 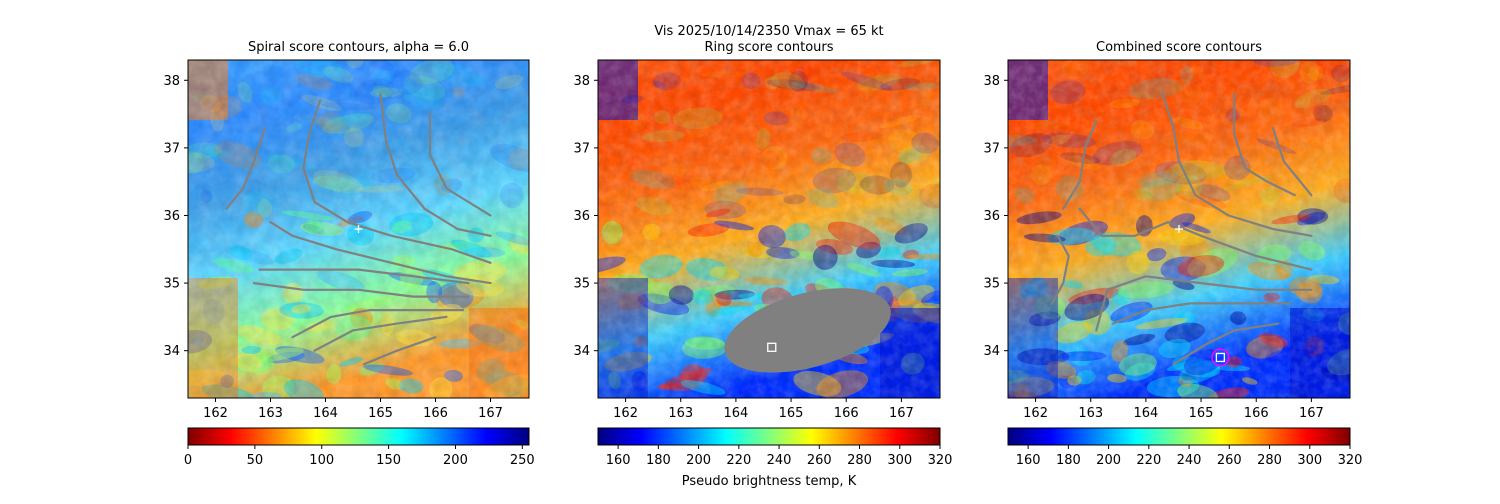 I want to click on colorbar-label: Pseudo brightness temp, K, so click(x=769, y=481).